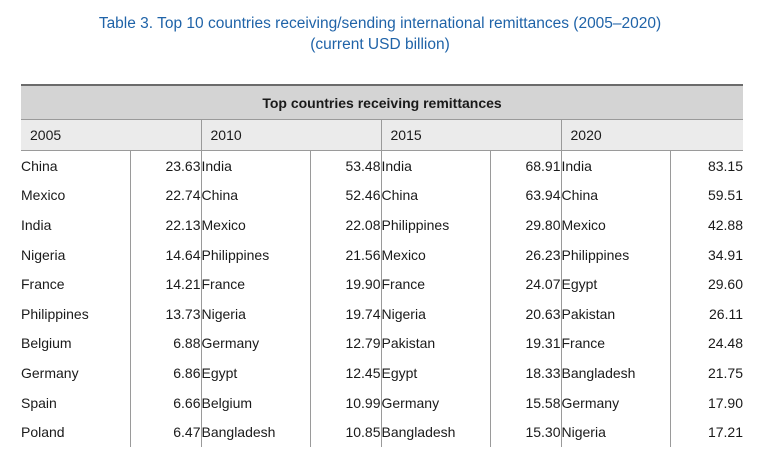 The image size is (760, 451). I want to click on amount-cell: 6.88, so click(165, 343).